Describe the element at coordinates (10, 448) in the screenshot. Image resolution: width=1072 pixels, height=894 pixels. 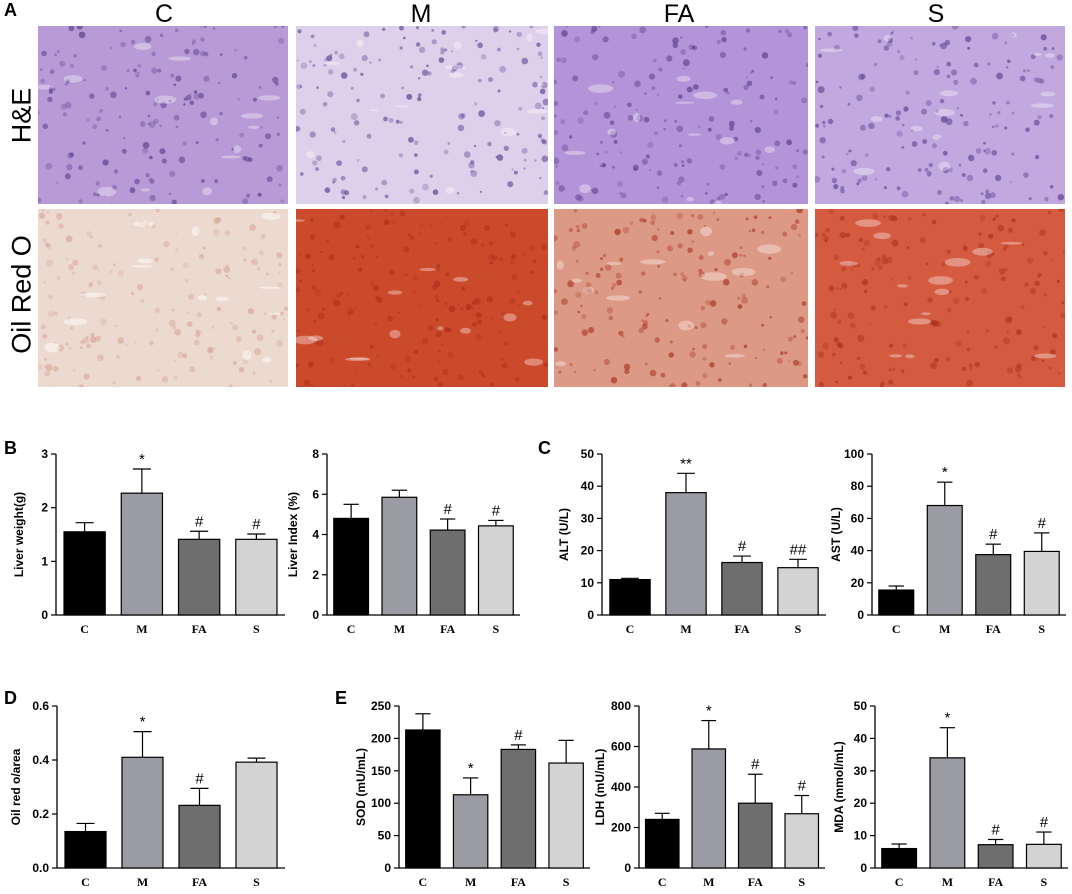
I see `panel-letter-b: B` at that location.